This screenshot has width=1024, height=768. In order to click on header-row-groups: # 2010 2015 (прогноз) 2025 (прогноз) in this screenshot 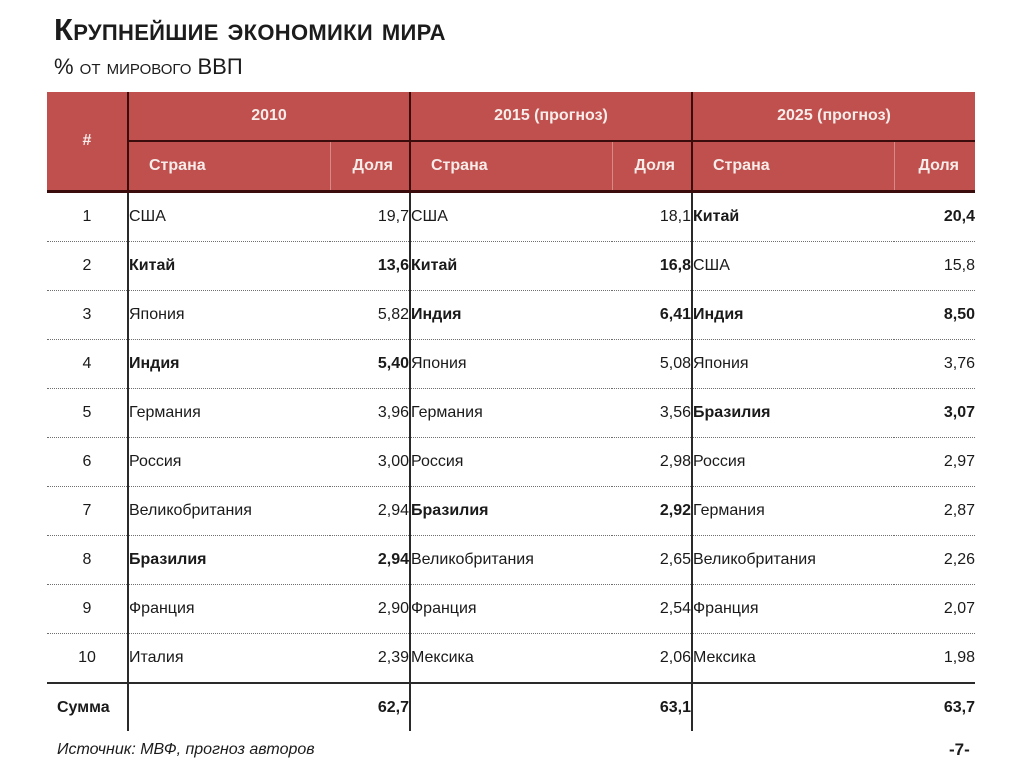, I will do `click(511, 142)`.